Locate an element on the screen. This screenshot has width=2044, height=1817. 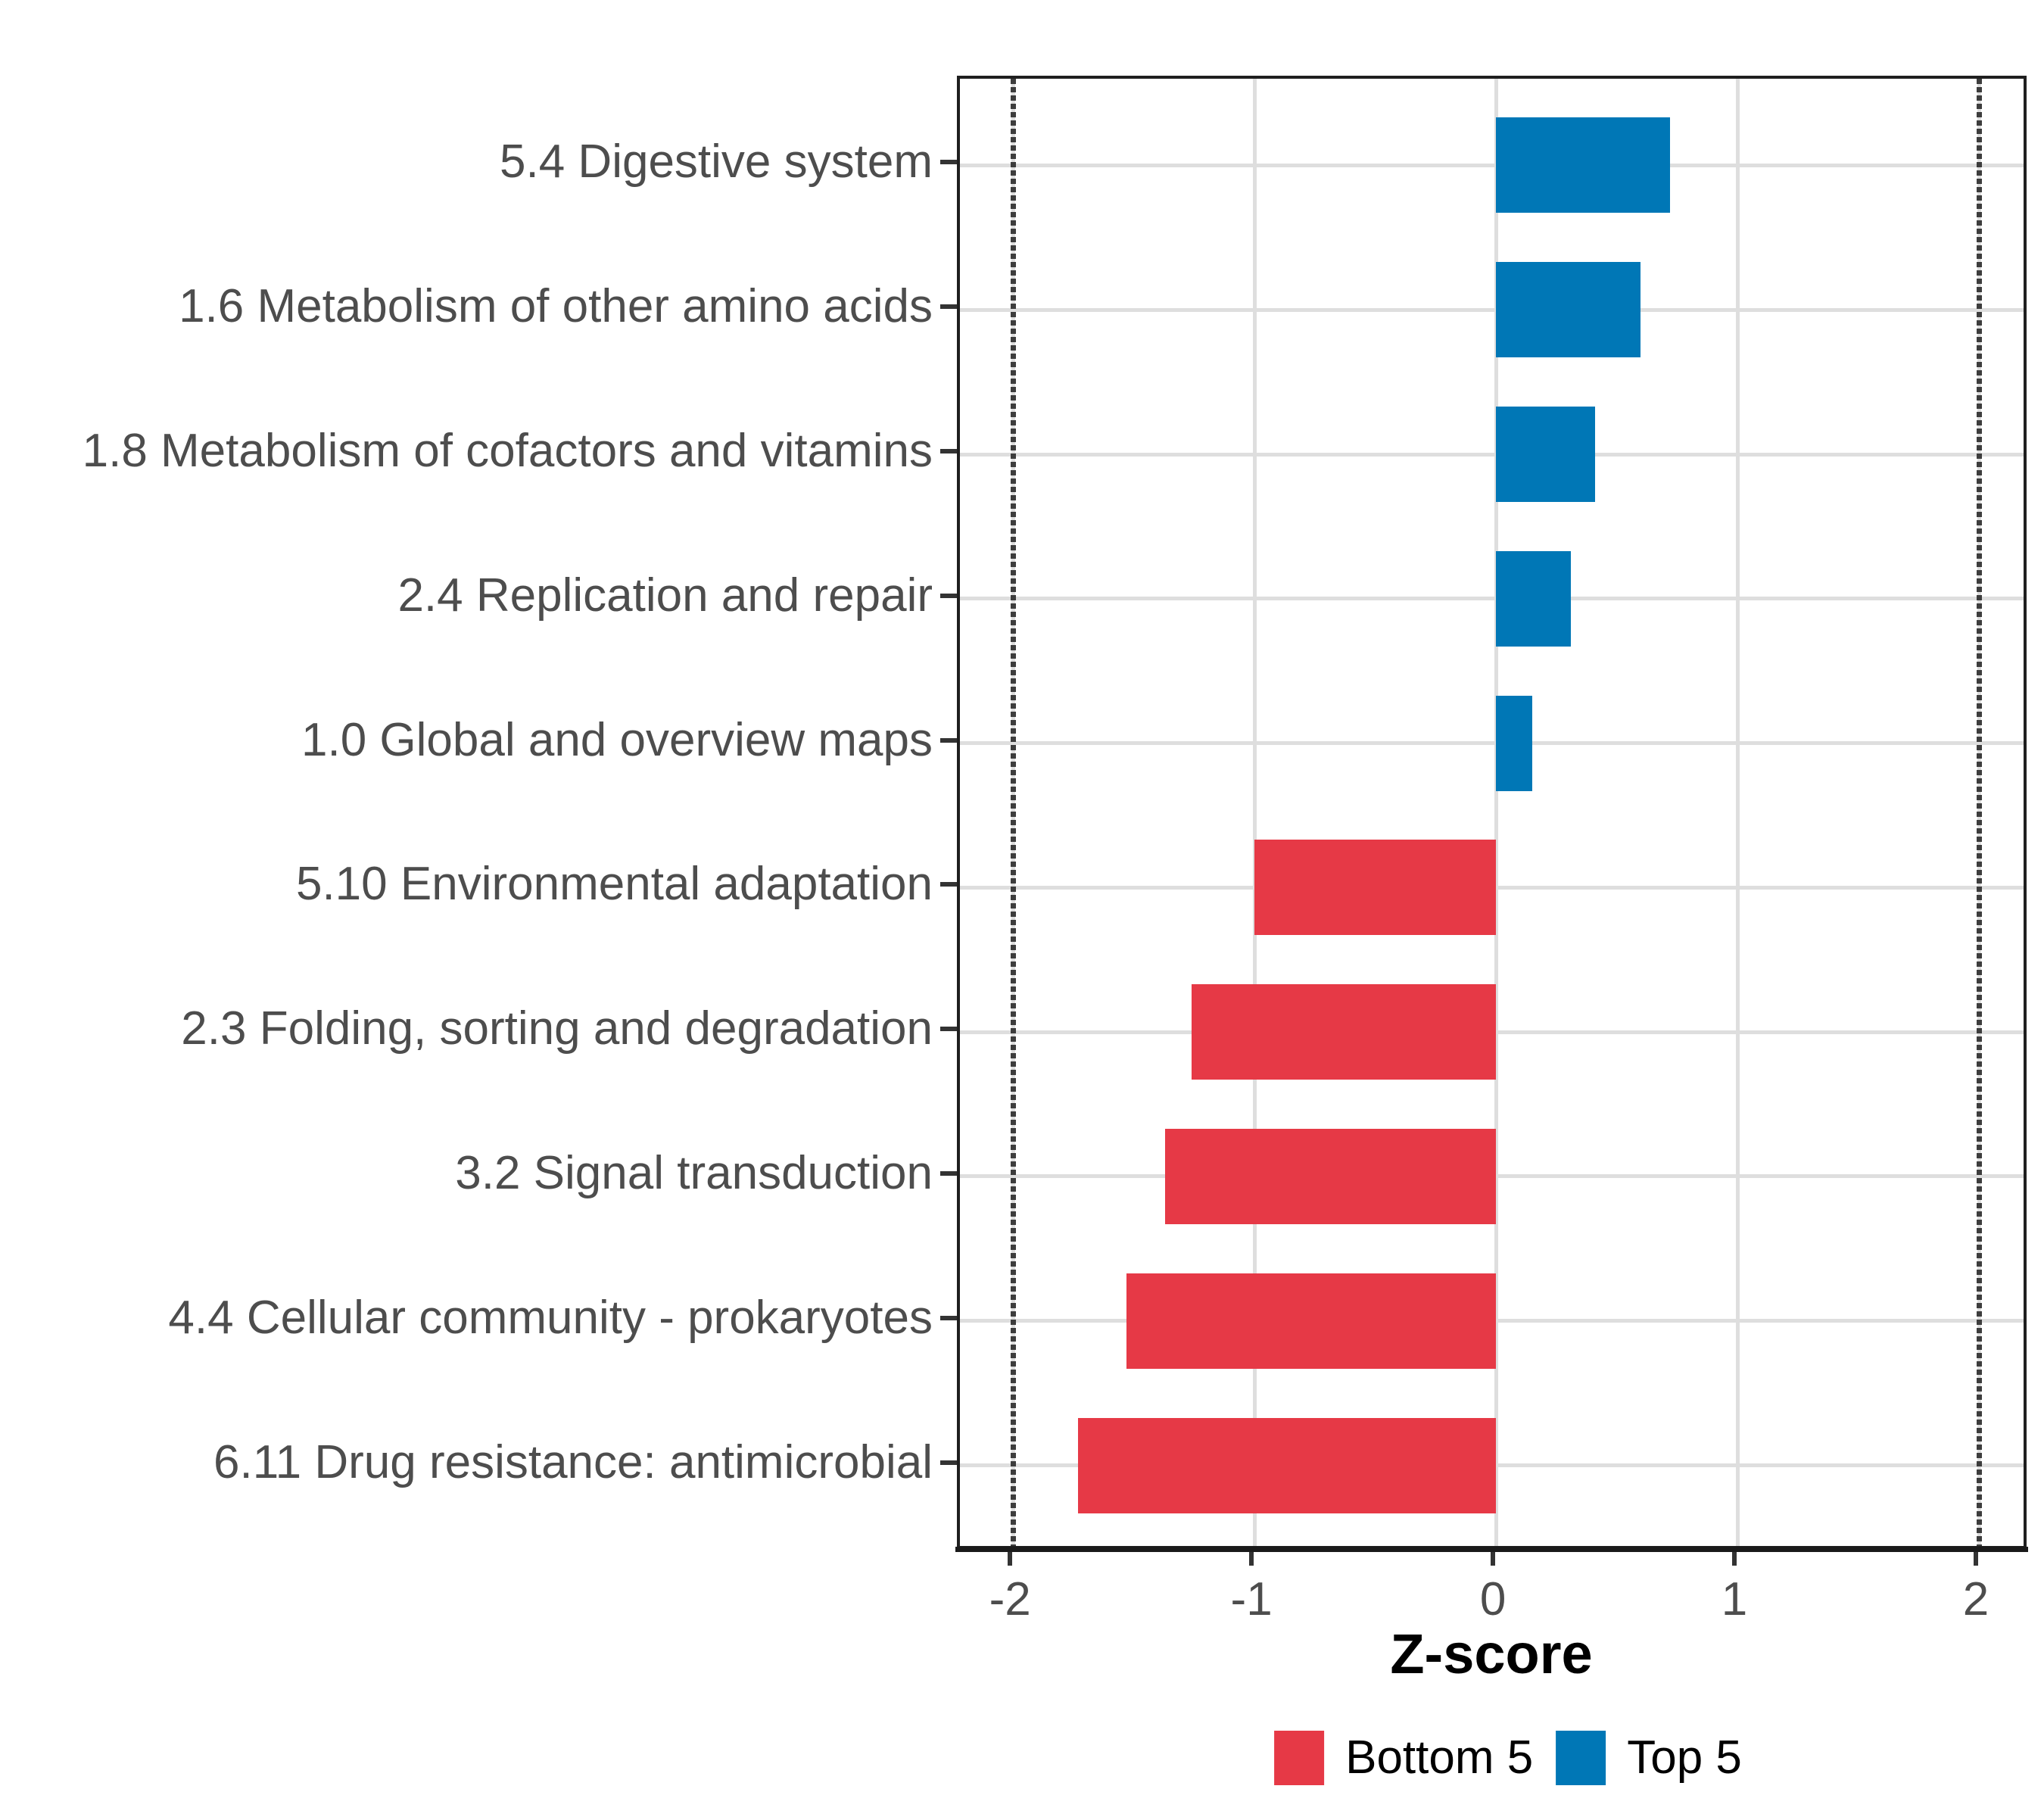
category-label: 2.3 Folding, sorting and degradation is located at coordinates (557, 1028).